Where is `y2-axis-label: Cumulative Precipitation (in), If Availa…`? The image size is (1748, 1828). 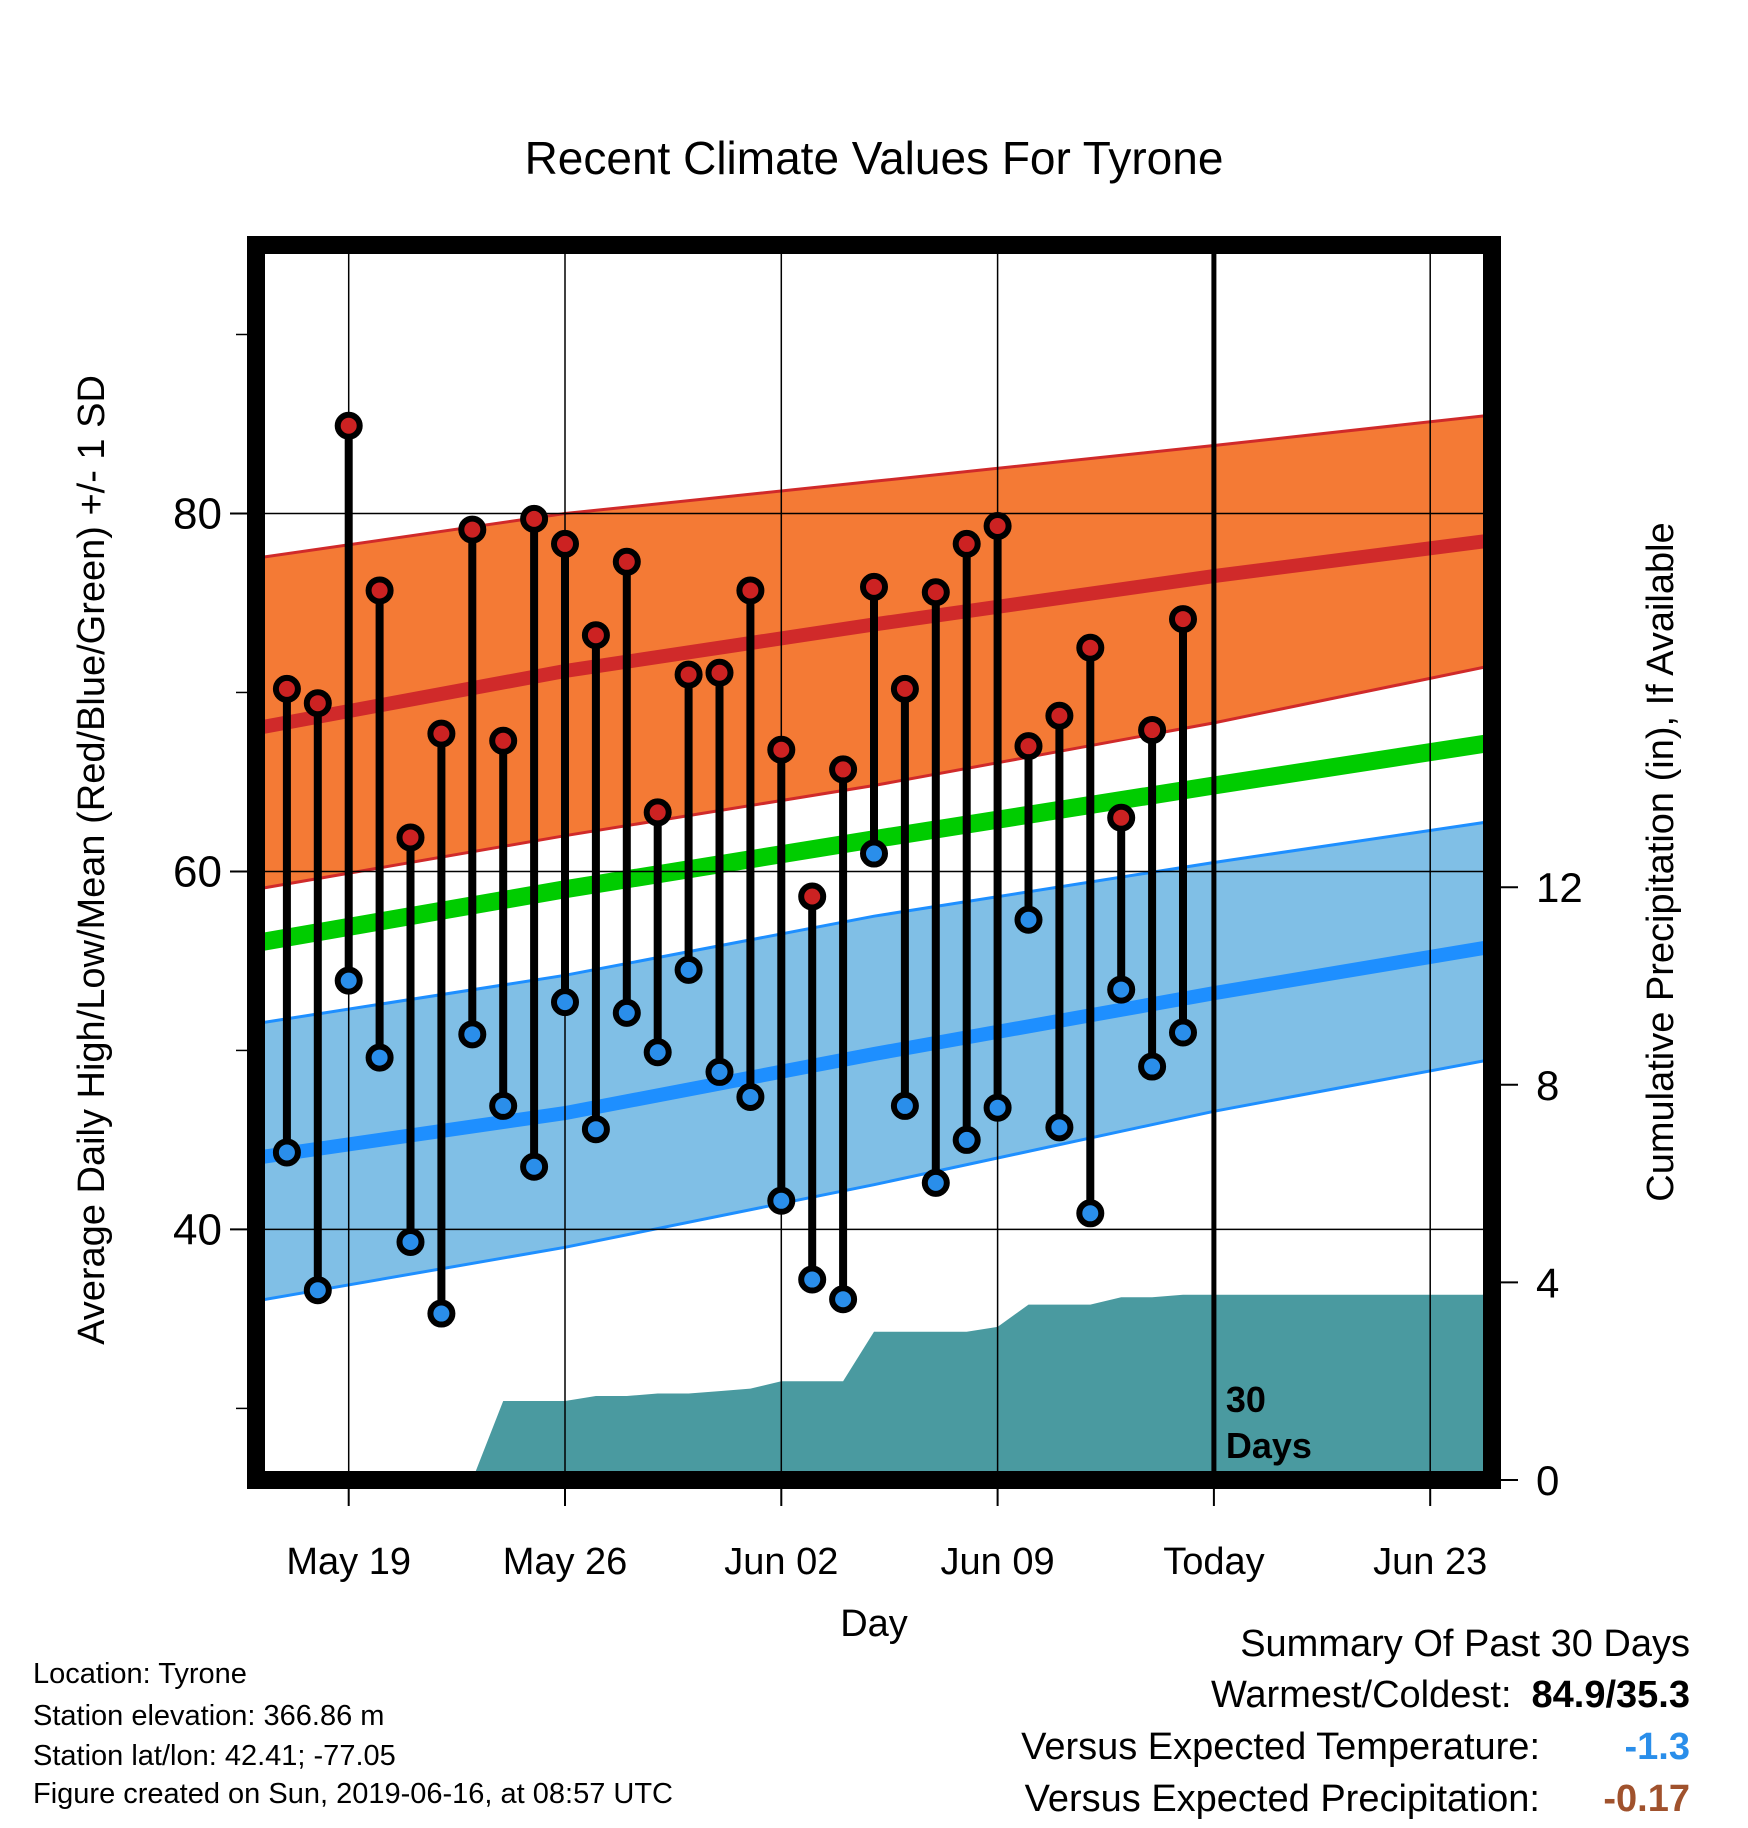
y2-axis-label: Cumulative Precipitation (in), If Availa… is located at coordinates (1661, 861).